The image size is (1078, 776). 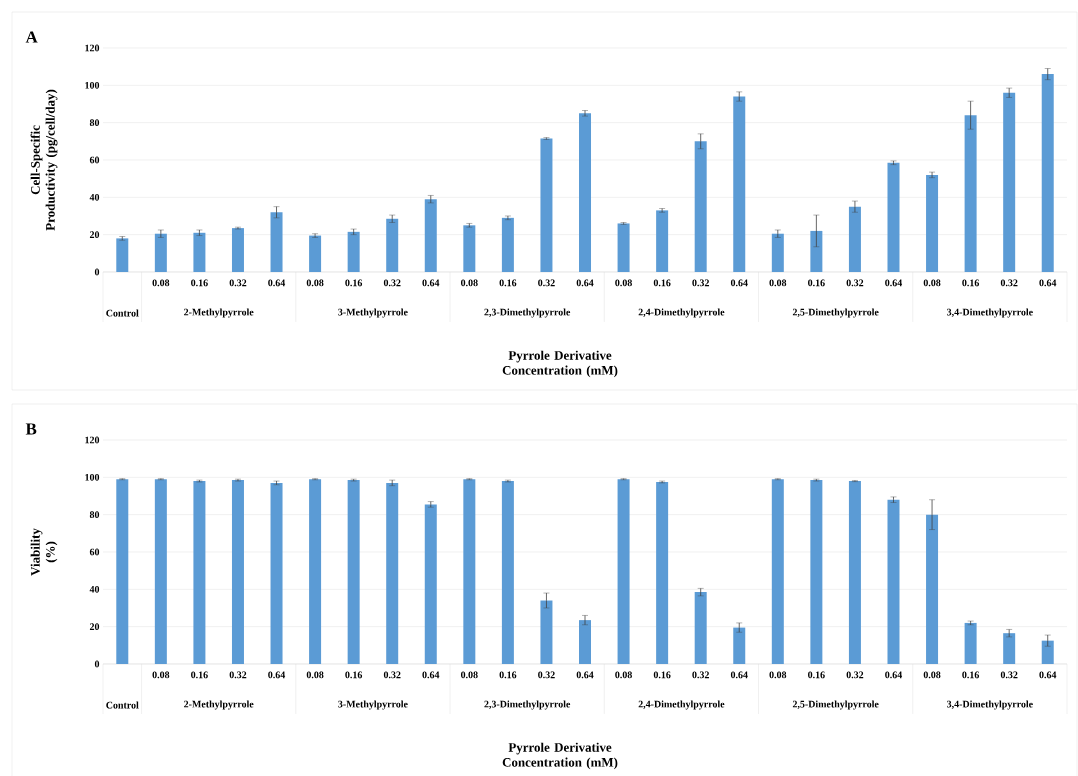 What do you see at coordinates (990, 313) in the screenshot?
I see `text: 3,4-Dimethylpyrrole` at bounding box center [990, 313].